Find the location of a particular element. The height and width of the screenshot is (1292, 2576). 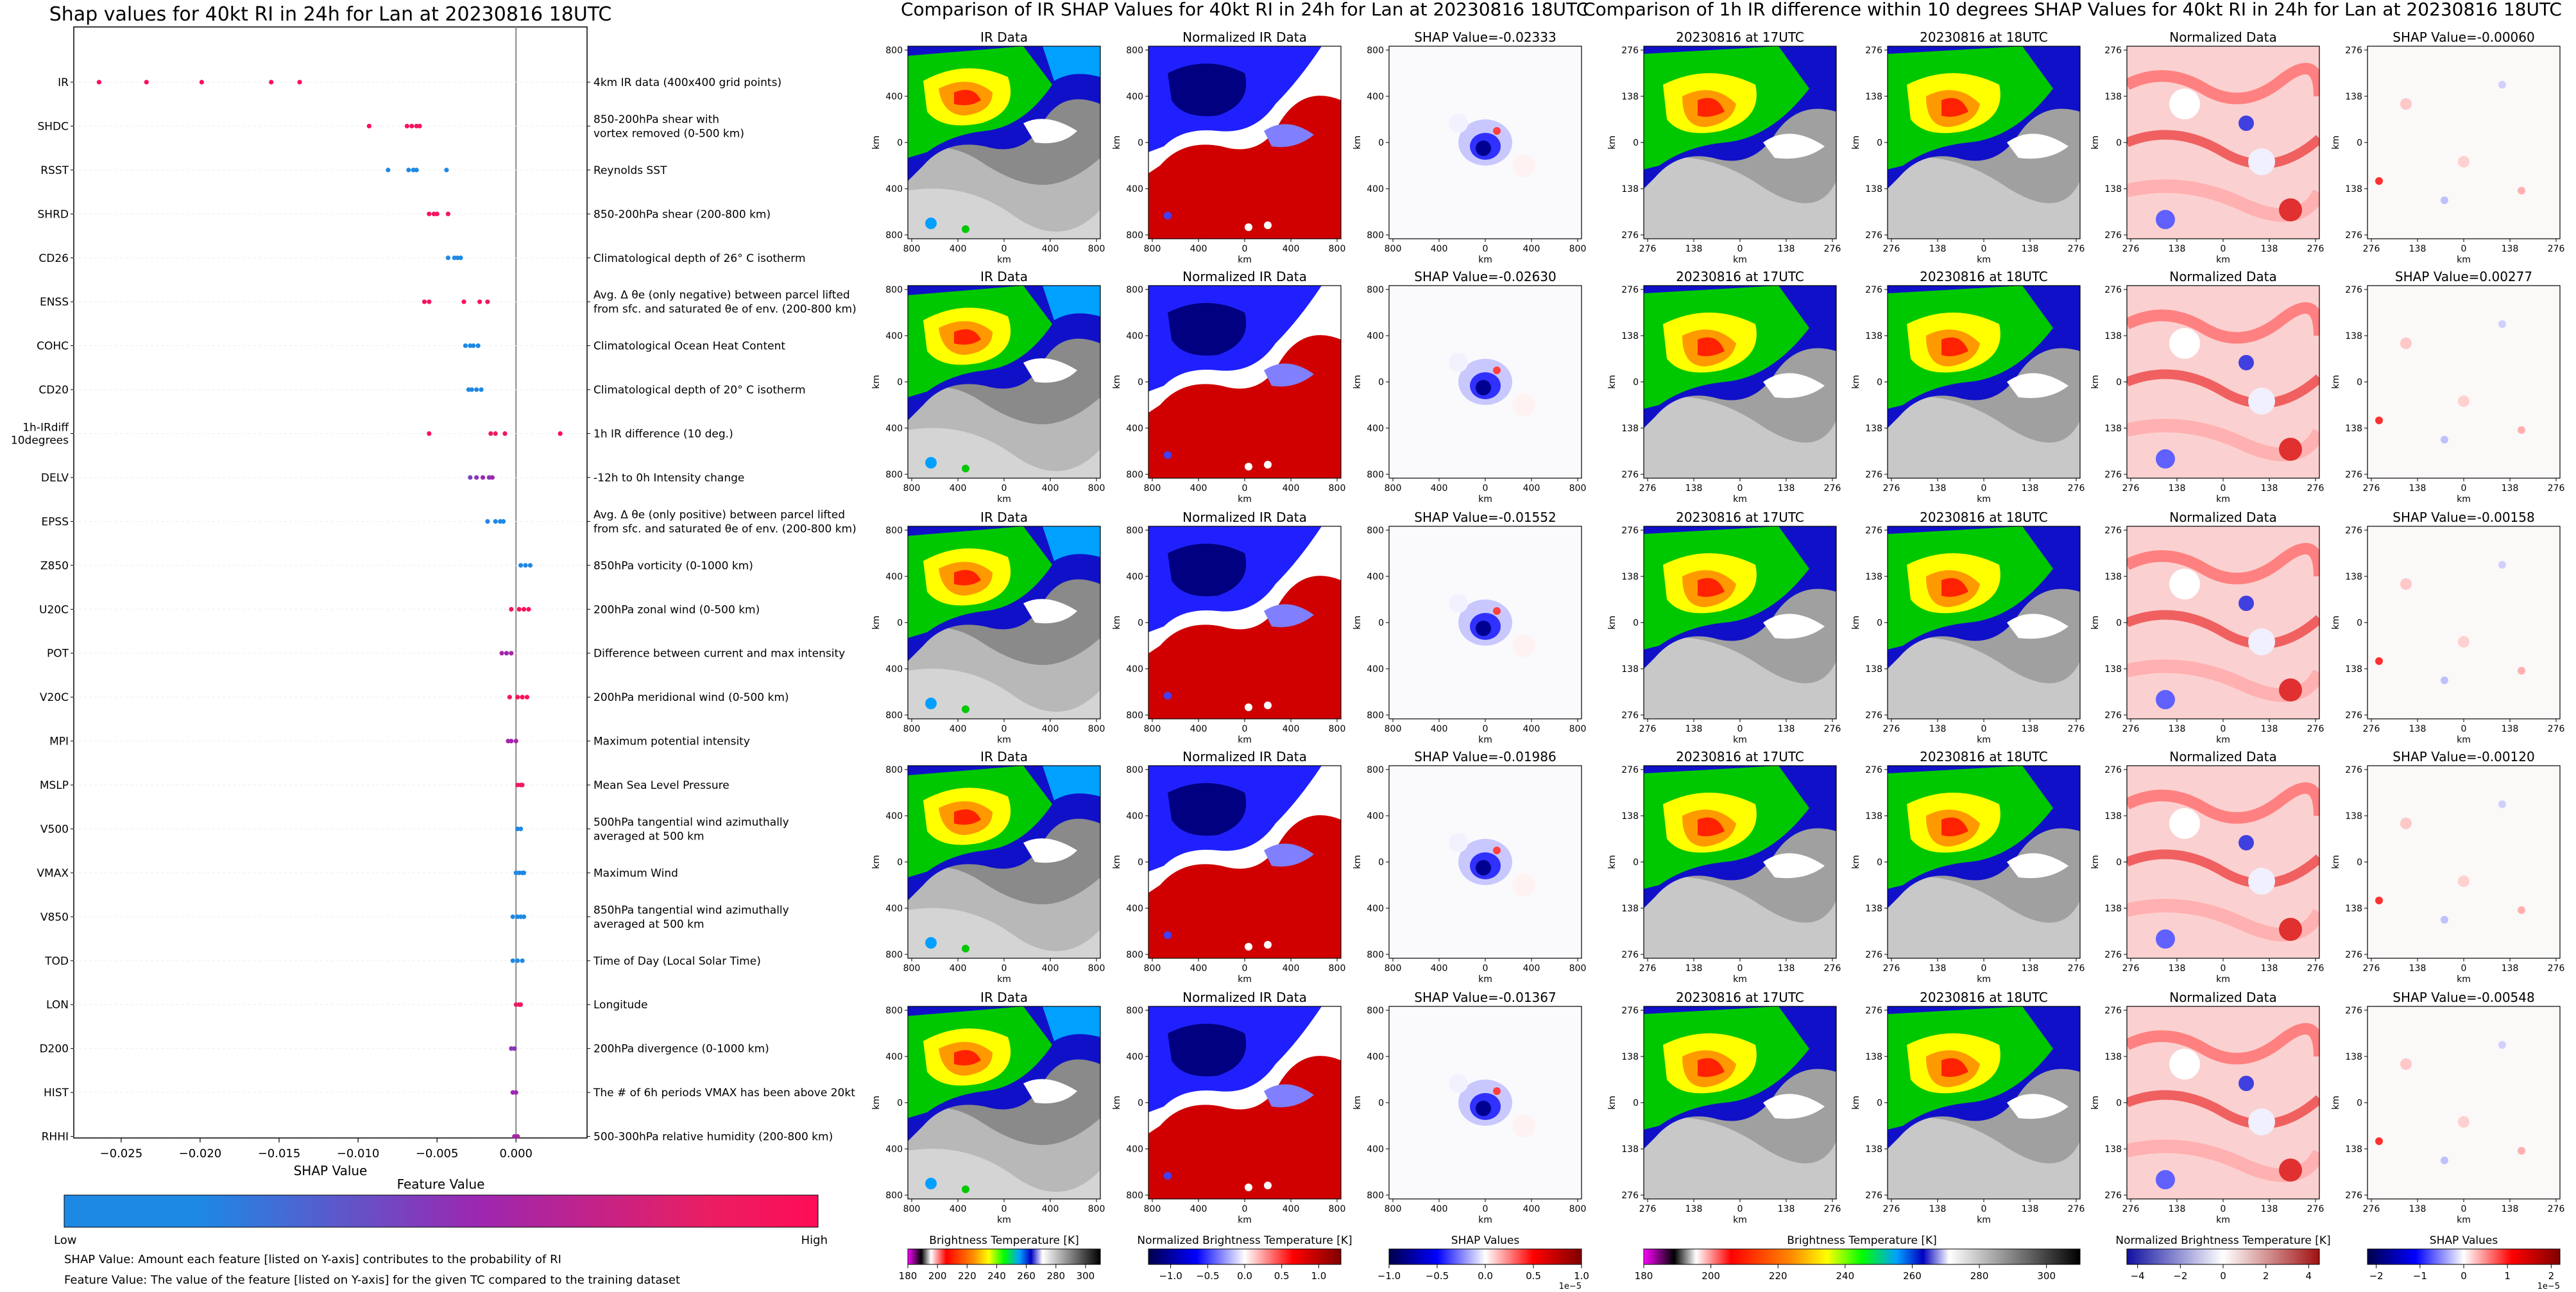

colorbar-label: Brightness Temperature [K] is located at coordinates (1004, 1240).